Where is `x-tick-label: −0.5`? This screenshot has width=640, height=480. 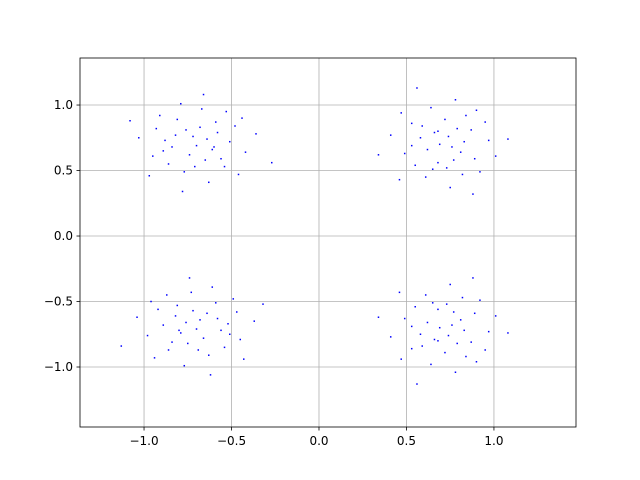
x-tick-label: −0.5 is located at coordinates (231, 441).